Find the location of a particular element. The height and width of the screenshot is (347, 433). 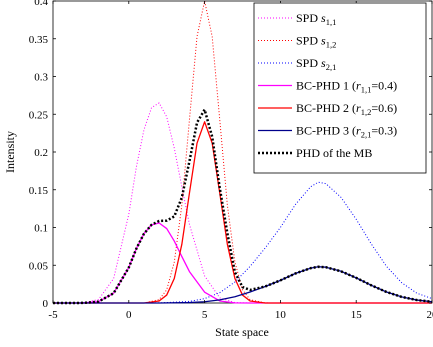

legend-label-5: BC-PHD 2 (r1,2=0.6) is located at coordinates (346, 109).